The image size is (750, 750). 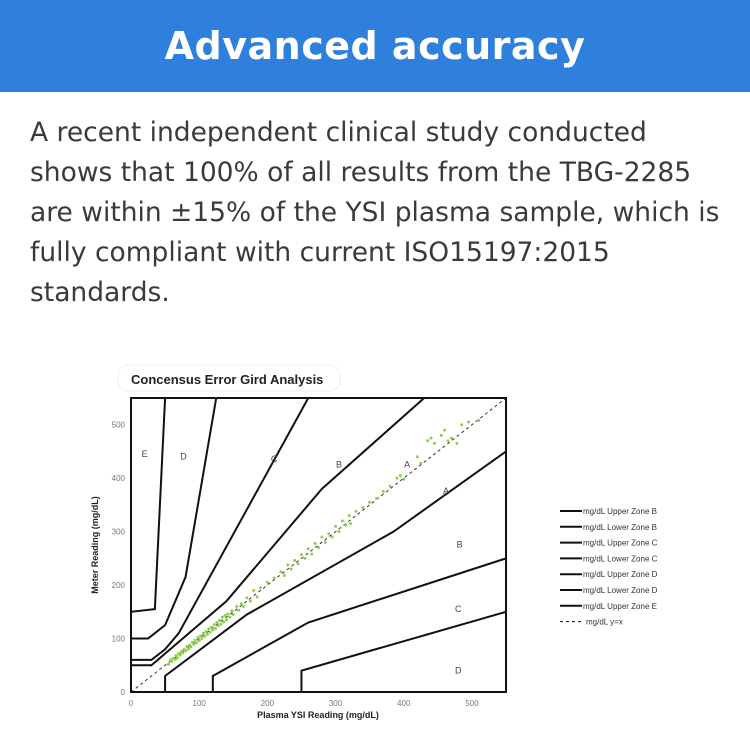 What do you see at coordinates (119, 532) in the screenshot?
I see `y-tick-label: 300` at bounding box center [119, 532].